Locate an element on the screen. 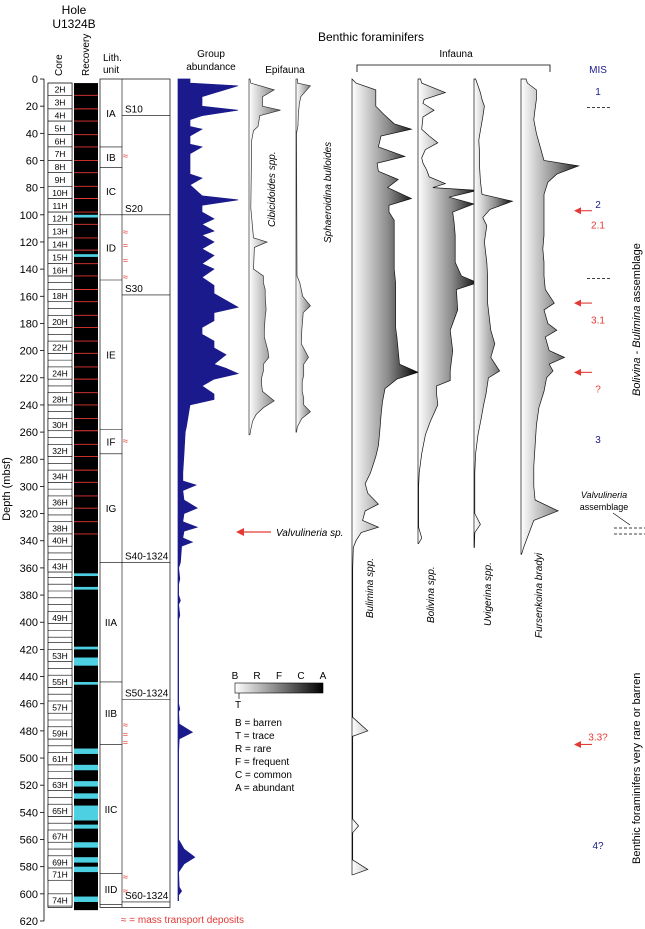  lith-unit-label: IID is located at coordinates (111, 890).